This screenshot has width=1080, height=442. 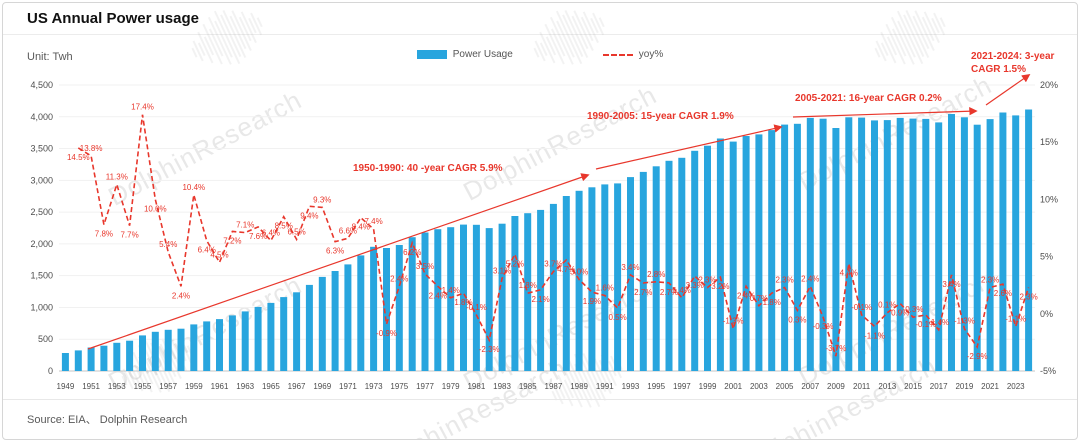 What do you see at coordinates (990, 386) in the screenshot?
I see `x-axis-tick: 2021` at bounding box center [990, 386].